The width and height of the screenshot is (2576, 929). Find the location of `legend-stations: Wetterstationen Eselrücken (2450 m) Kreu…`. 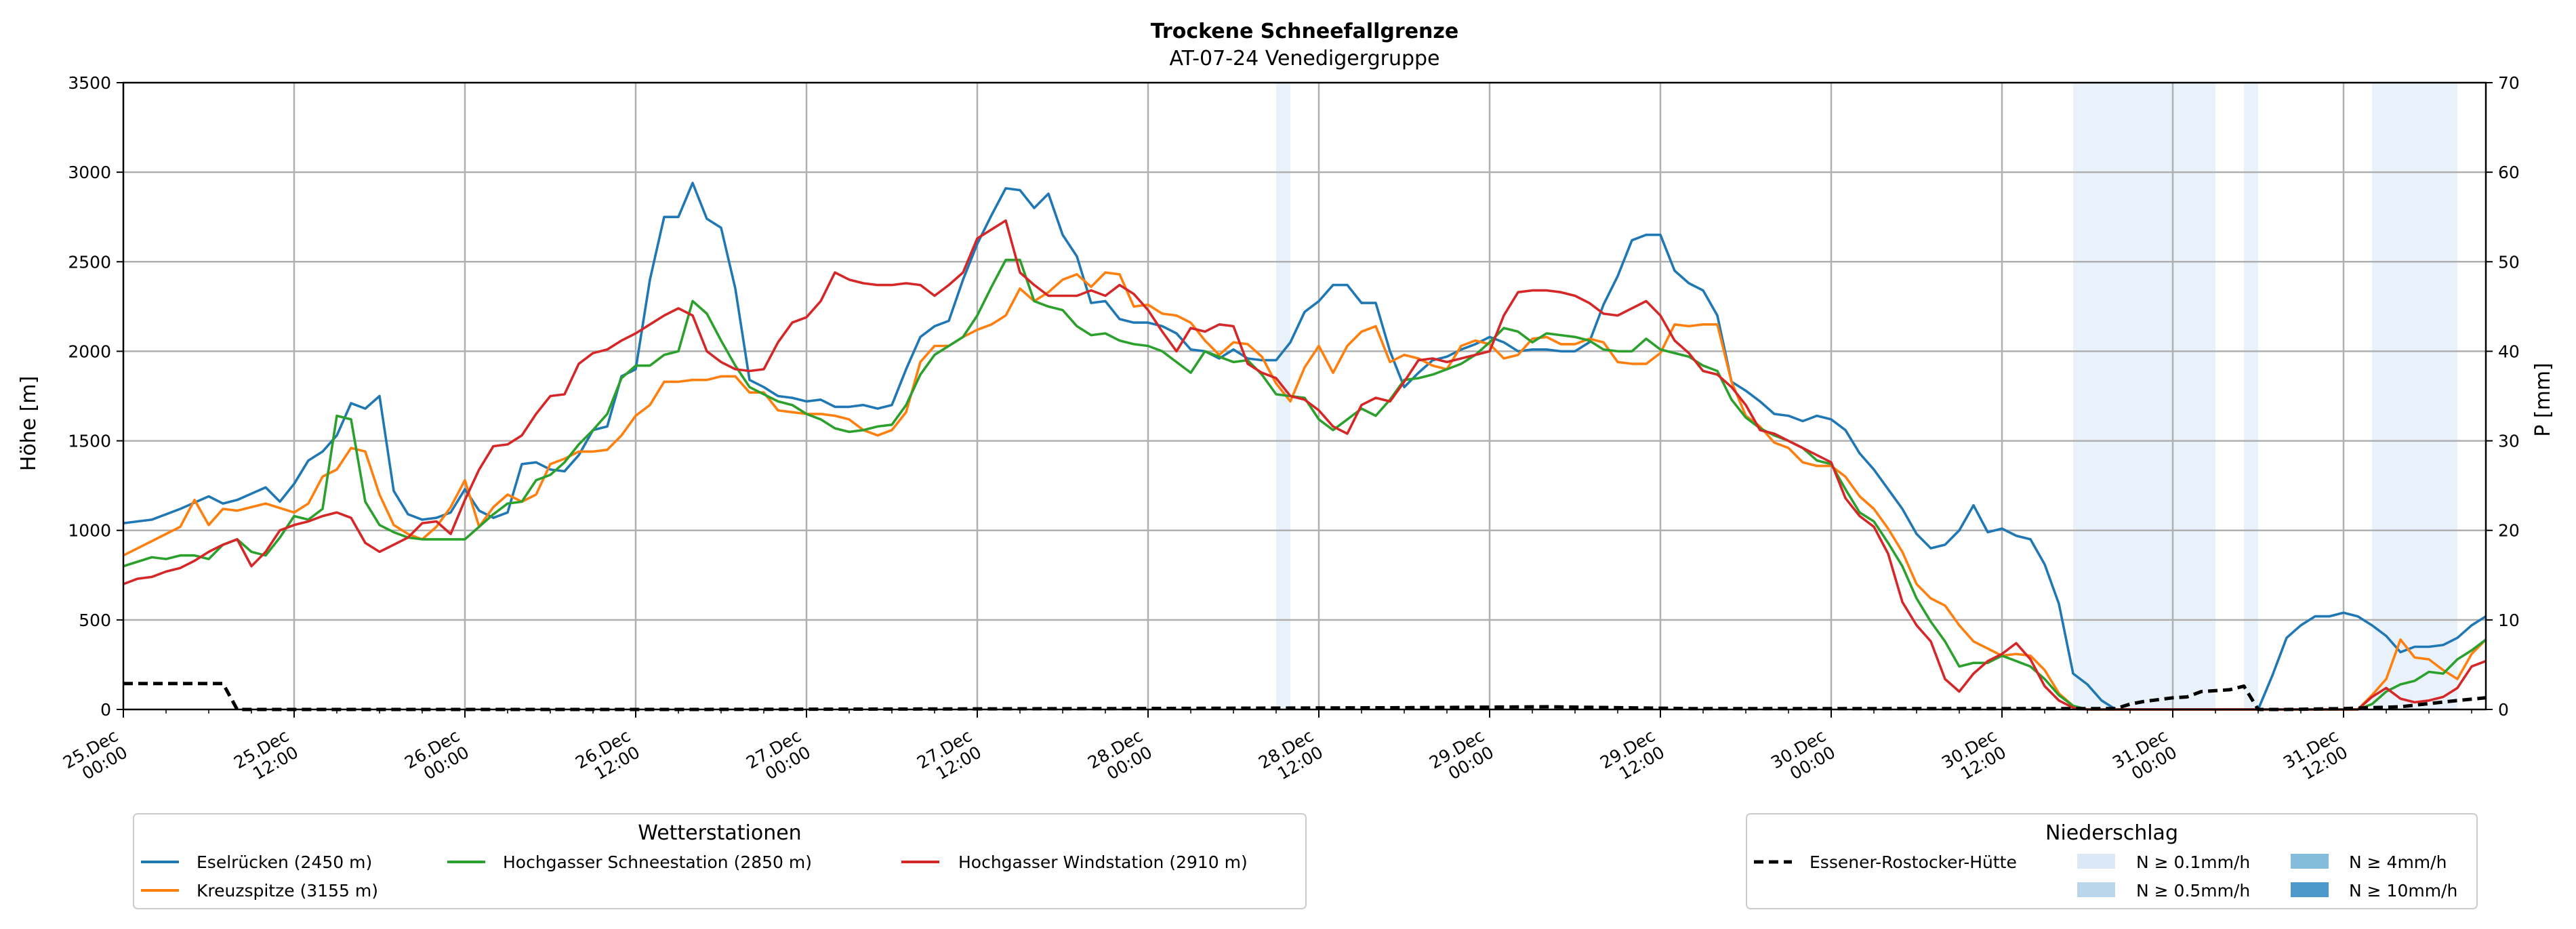

legend-stations: Wetterstationen Eselrücken (2450 m) Kreu… is located at coordinates (720, 861).